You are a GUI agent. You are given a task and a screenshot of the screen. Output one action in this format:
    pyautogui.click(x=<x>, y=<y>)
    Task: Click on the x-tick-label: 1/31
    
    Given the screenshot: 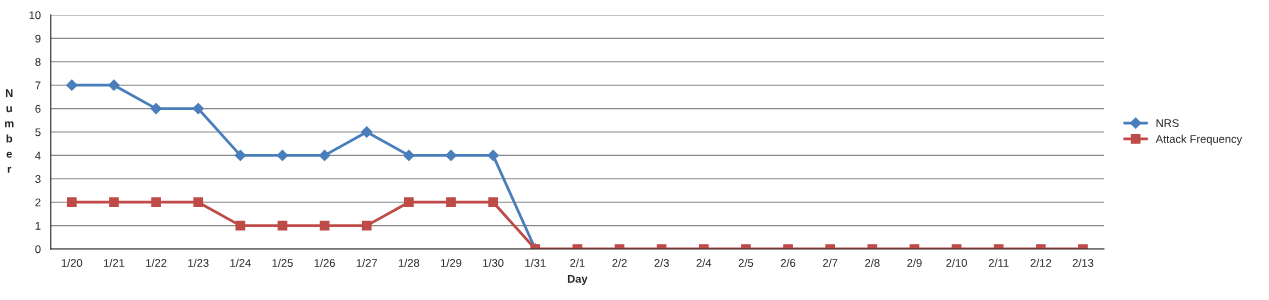 What is the action you would take?
    pyautogui.click(x=535, y=262)
    